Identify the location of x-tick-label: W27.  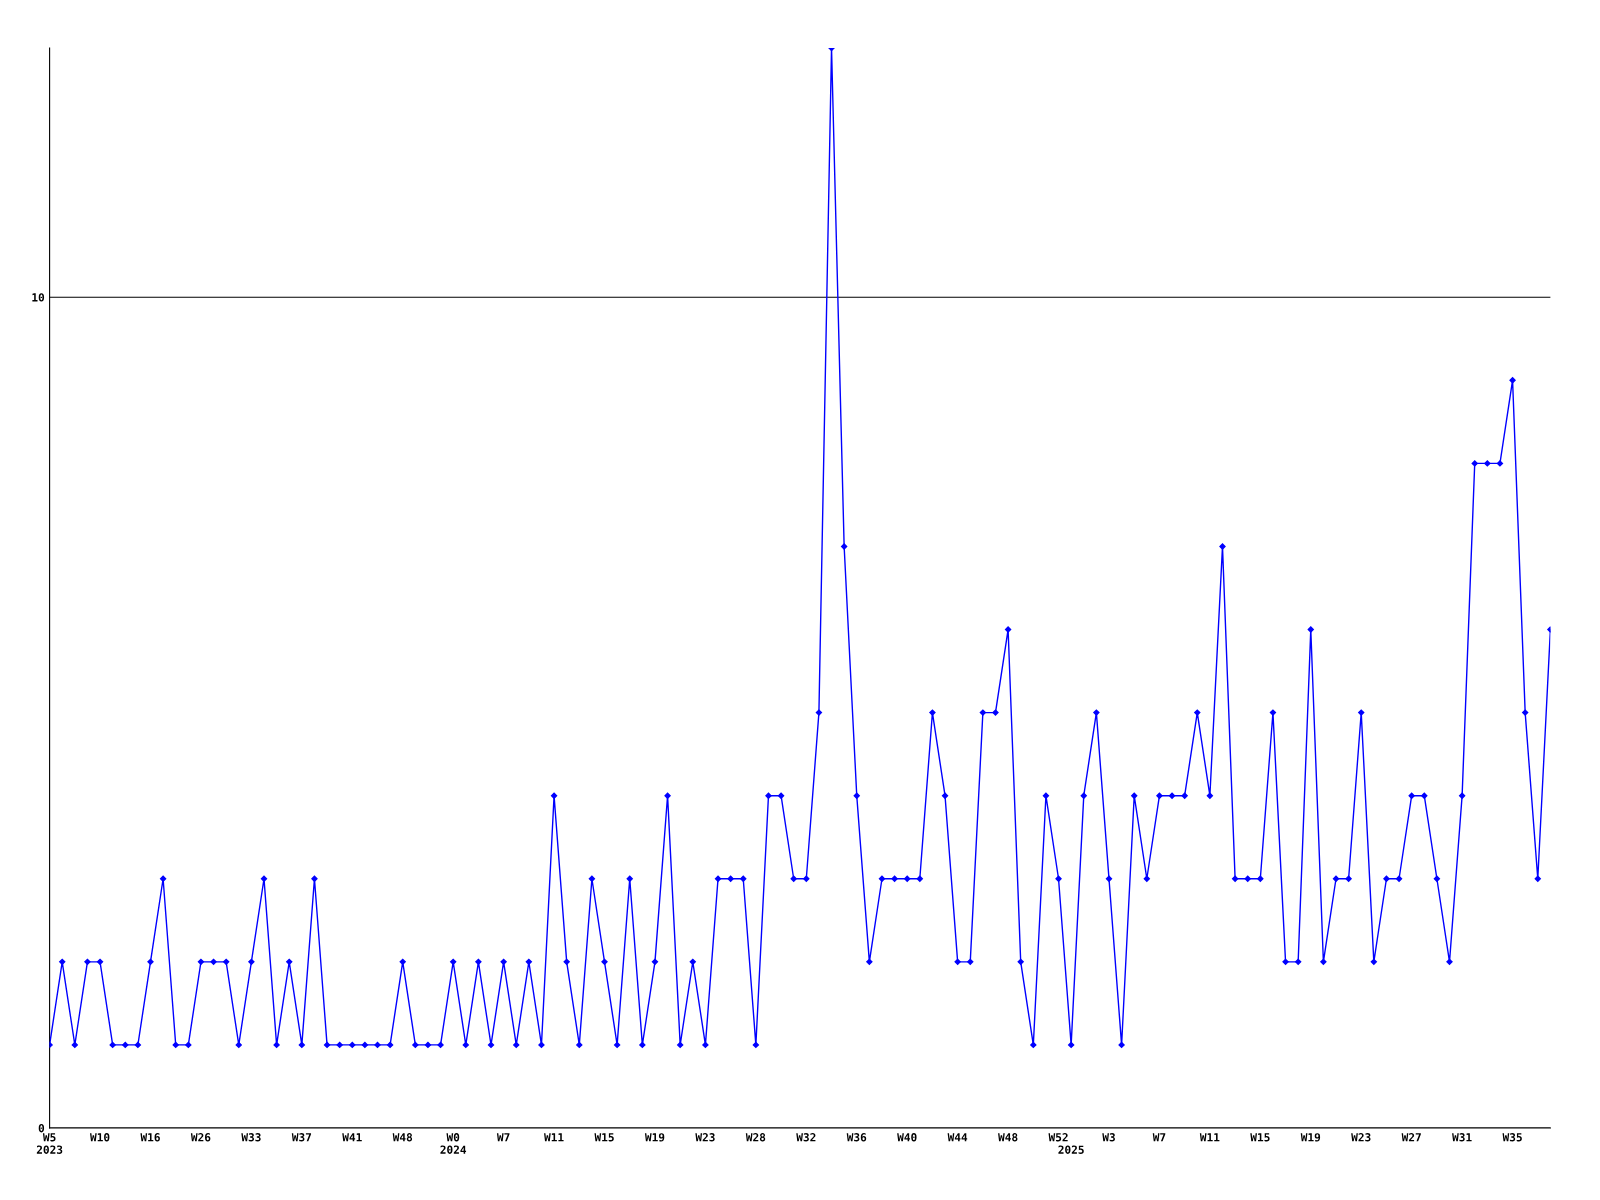
(1411, 1137).